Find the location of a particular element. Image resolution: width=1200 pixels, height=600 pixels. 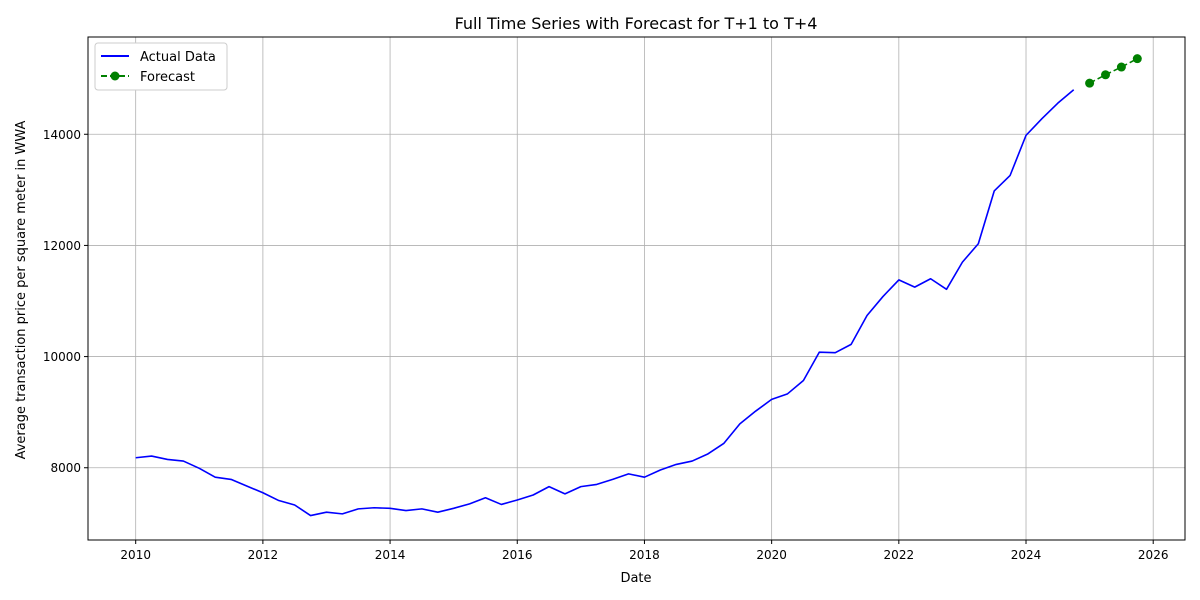

x-tick-label: 2024 is located at coordinates (1026, 555).